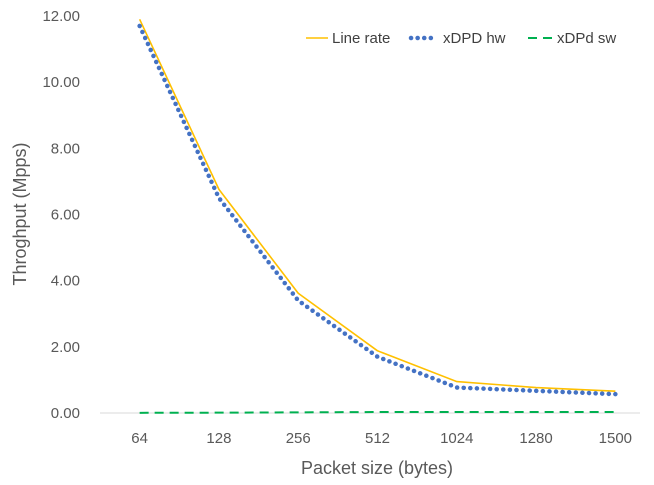 The image size is (654, 485). I want to click on x-tick-label: 128, so click(218, 438).